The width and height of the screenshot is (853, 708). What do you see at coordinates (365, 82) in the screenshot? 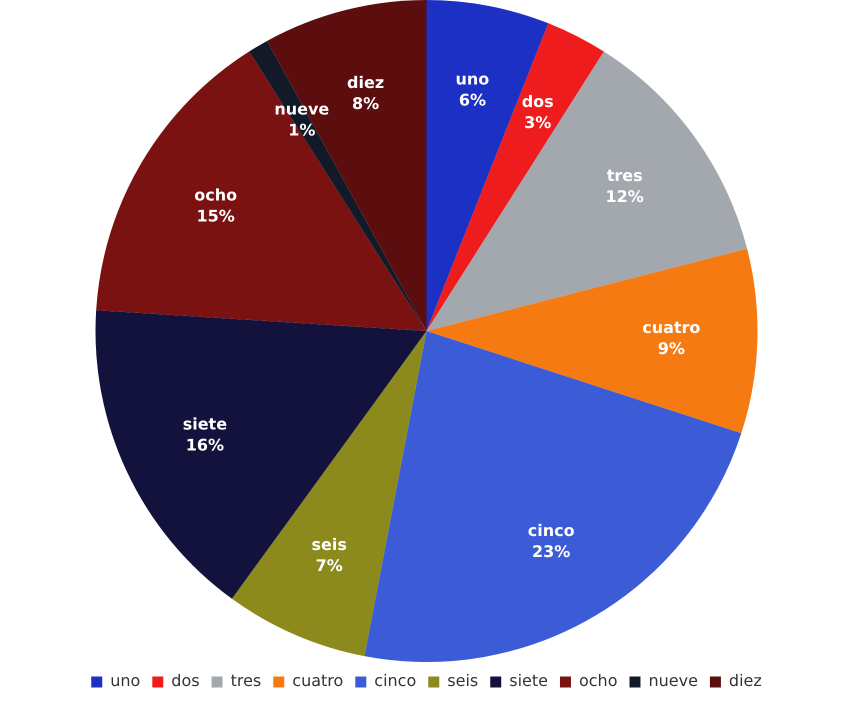
I see `slice-label: diez` at bounding box center [365, 82].